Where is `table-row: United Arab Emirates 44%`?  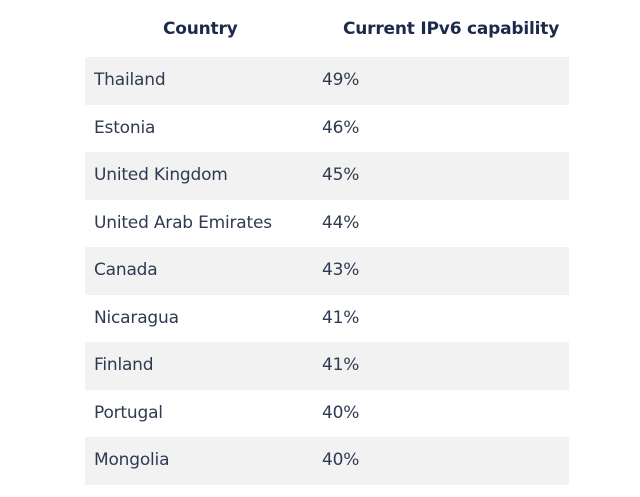
table-row: United Arab Emirates 44% is located at coordinates (327, 224).